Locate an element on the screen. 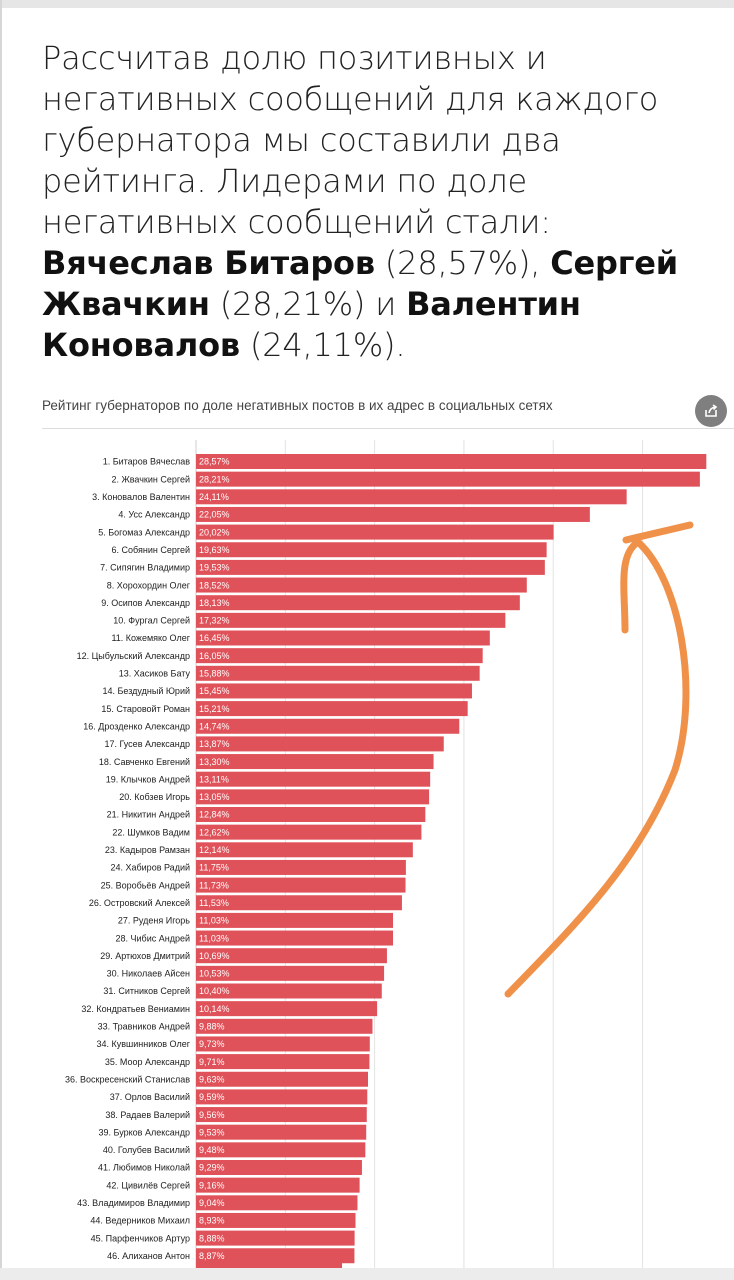  category-label: 19. Клычков Андрей is located at coordinates (148, 779).